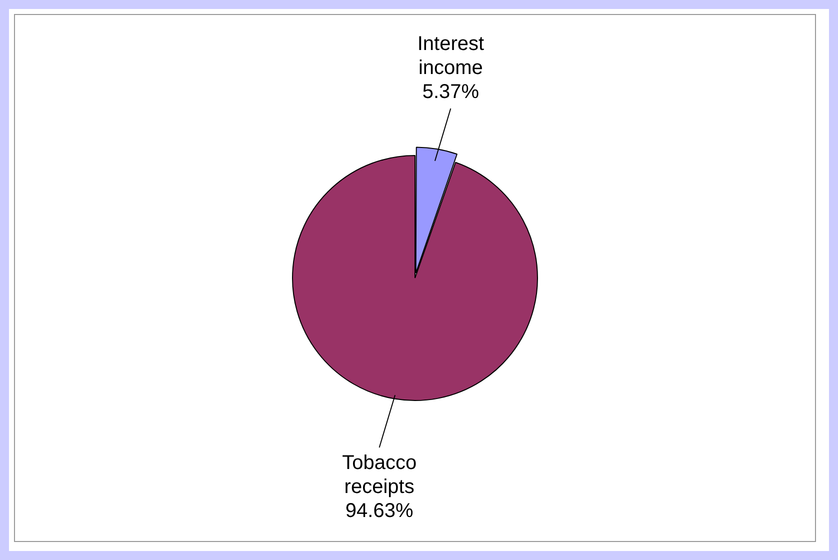 This screenshot has height=560, width=838. Describe the element at coordinates (451, 92) in the screenshot. I see `data-label: 5.37%` at that location.